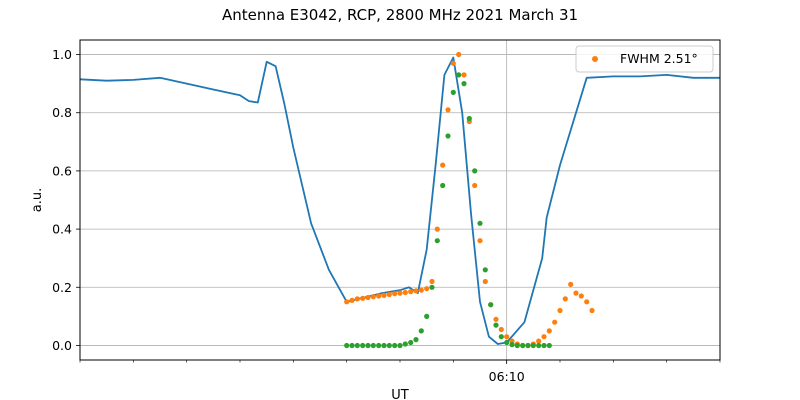 Image resolution: width=800 pixels, height=400 pixels. I want to click on legend-label: FWHM 2.51°, so click(659, 58).